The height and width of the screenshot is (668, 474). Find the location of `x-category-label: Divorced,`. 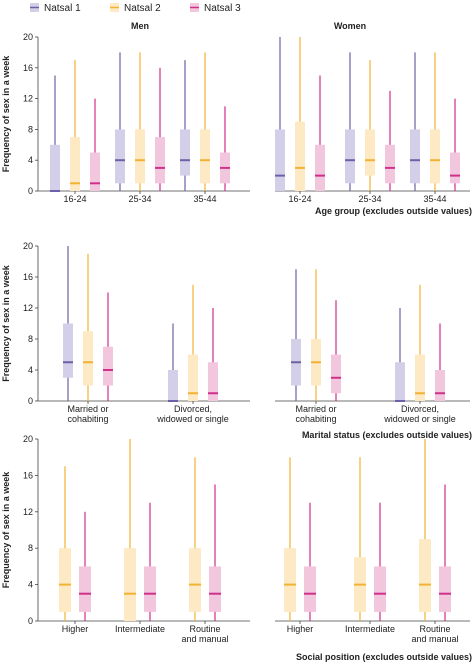

x-category-label: Divorced, is located at coordinates (193, 409).